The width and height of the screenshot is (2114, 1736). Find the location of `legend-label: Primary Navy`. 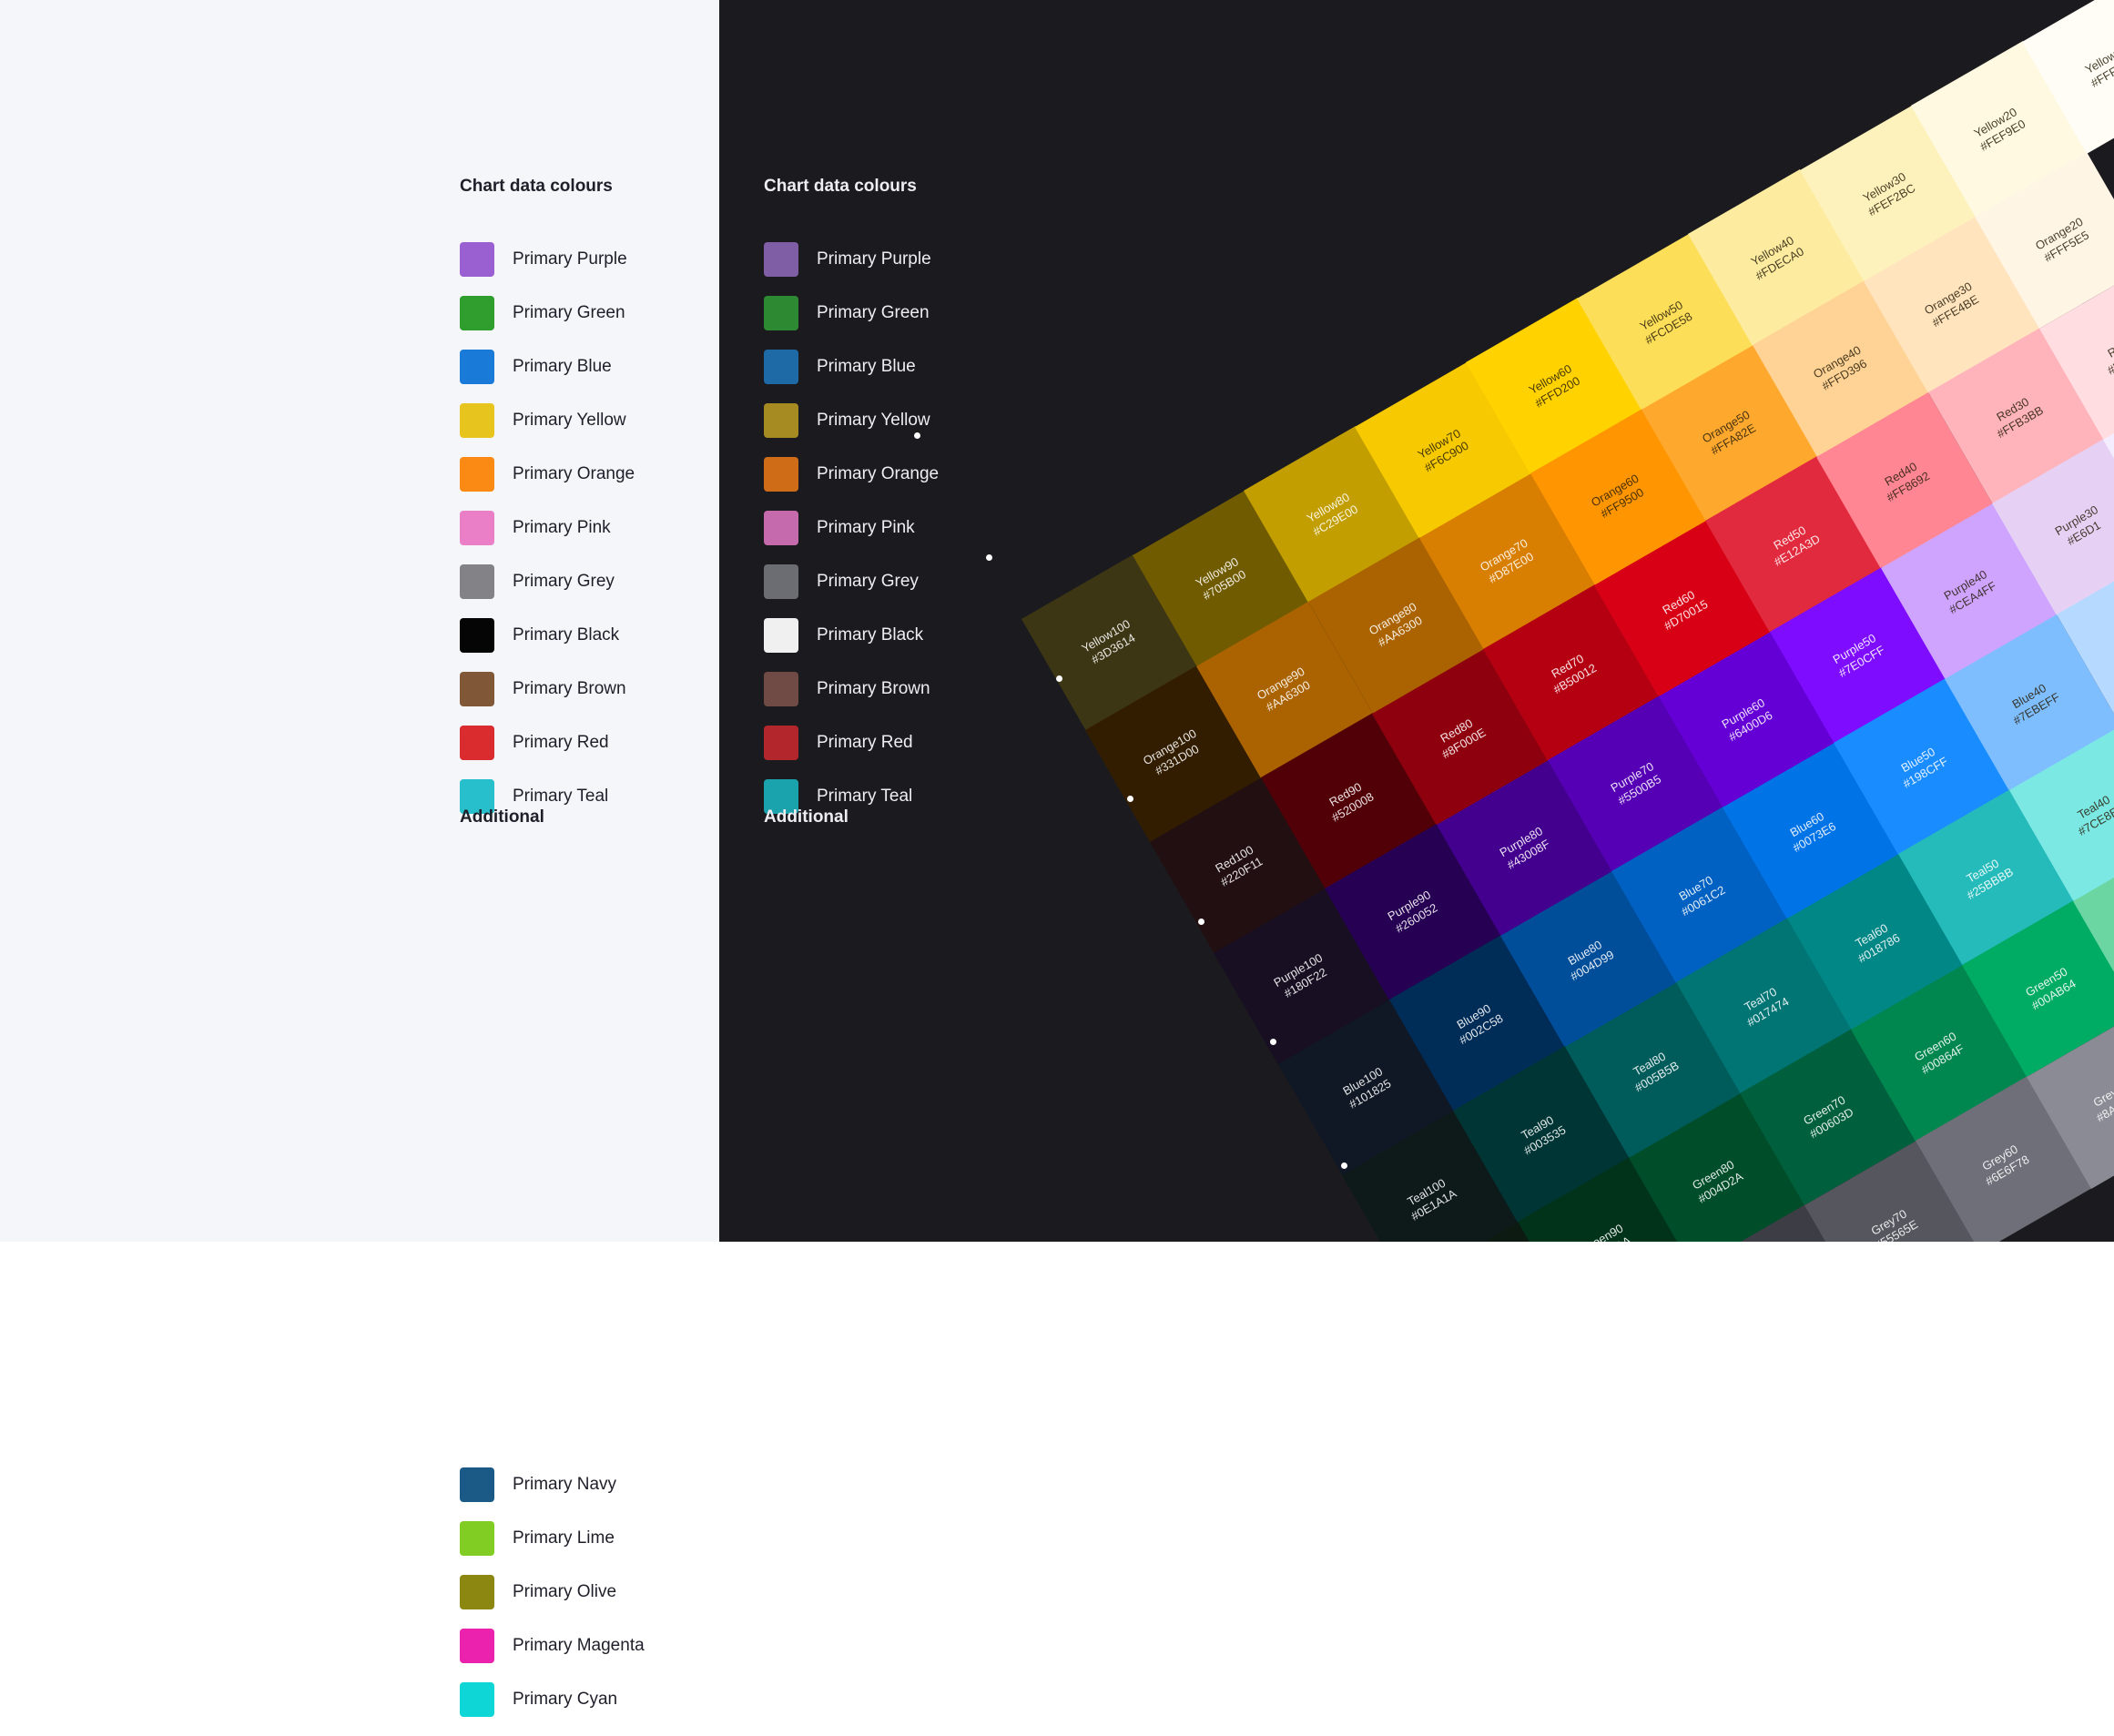

legend-label: Primary Navy is located at coordinates (565, 1485).